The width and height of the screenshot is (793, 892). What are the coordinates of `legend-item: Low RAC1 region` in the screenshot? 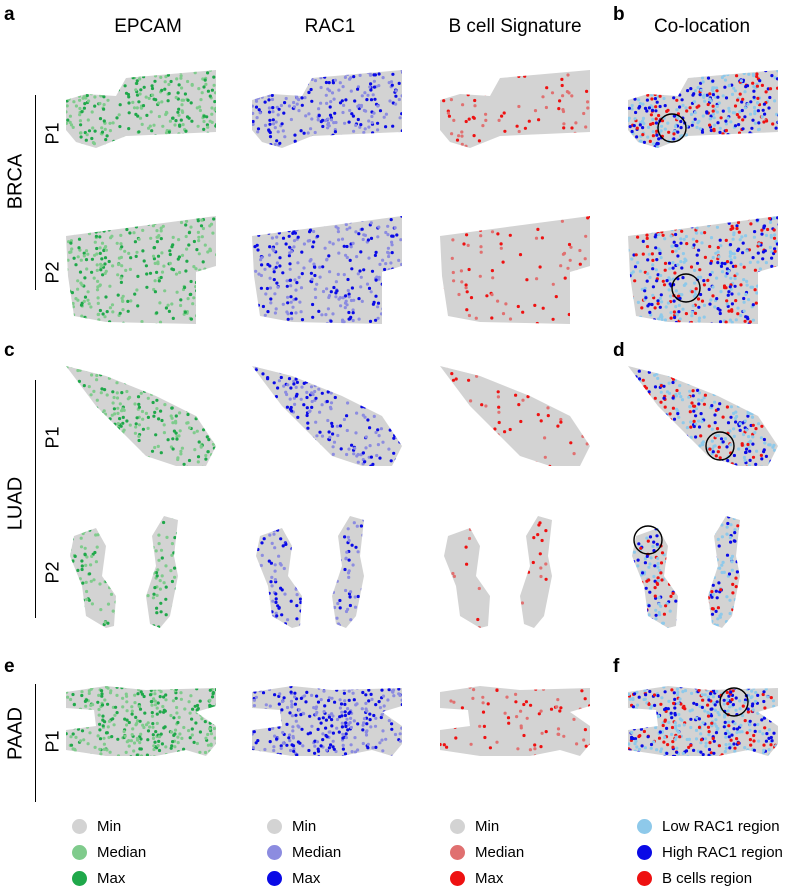 It's located at (708, 826).